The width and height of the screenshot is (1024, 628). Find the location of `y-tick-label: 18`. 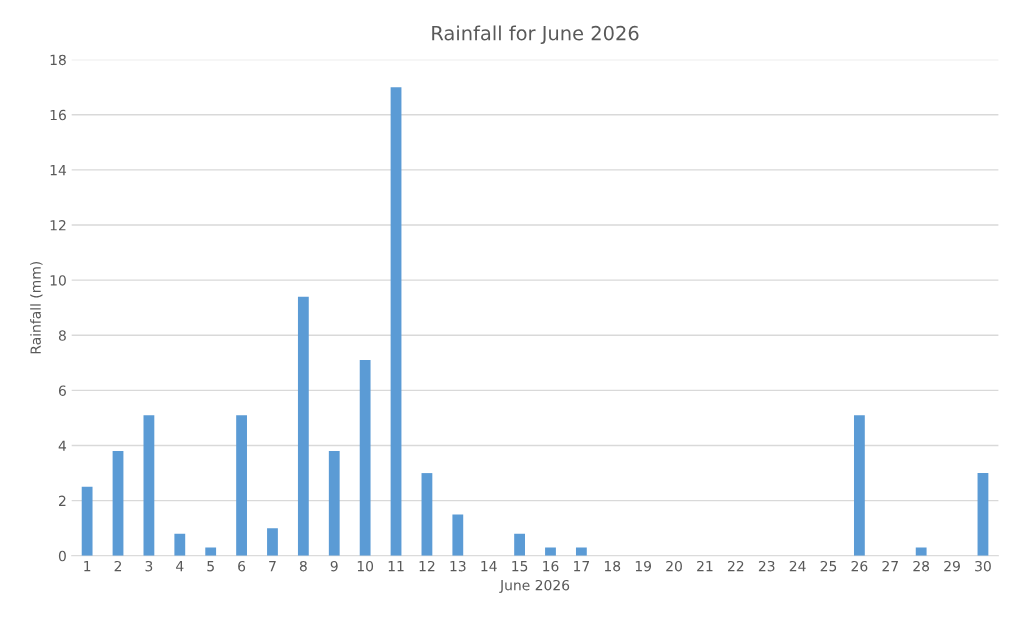

y-tick-label: 18 is located at coordinates (58, 60).